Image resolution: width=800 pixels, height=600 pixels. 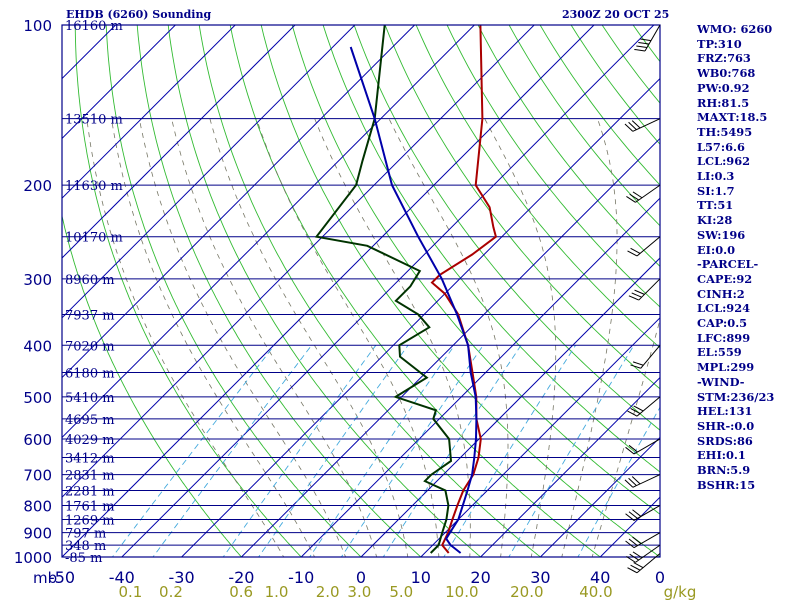 I want to click on temperature-tick-1: -40, so click(x=122, y=577).